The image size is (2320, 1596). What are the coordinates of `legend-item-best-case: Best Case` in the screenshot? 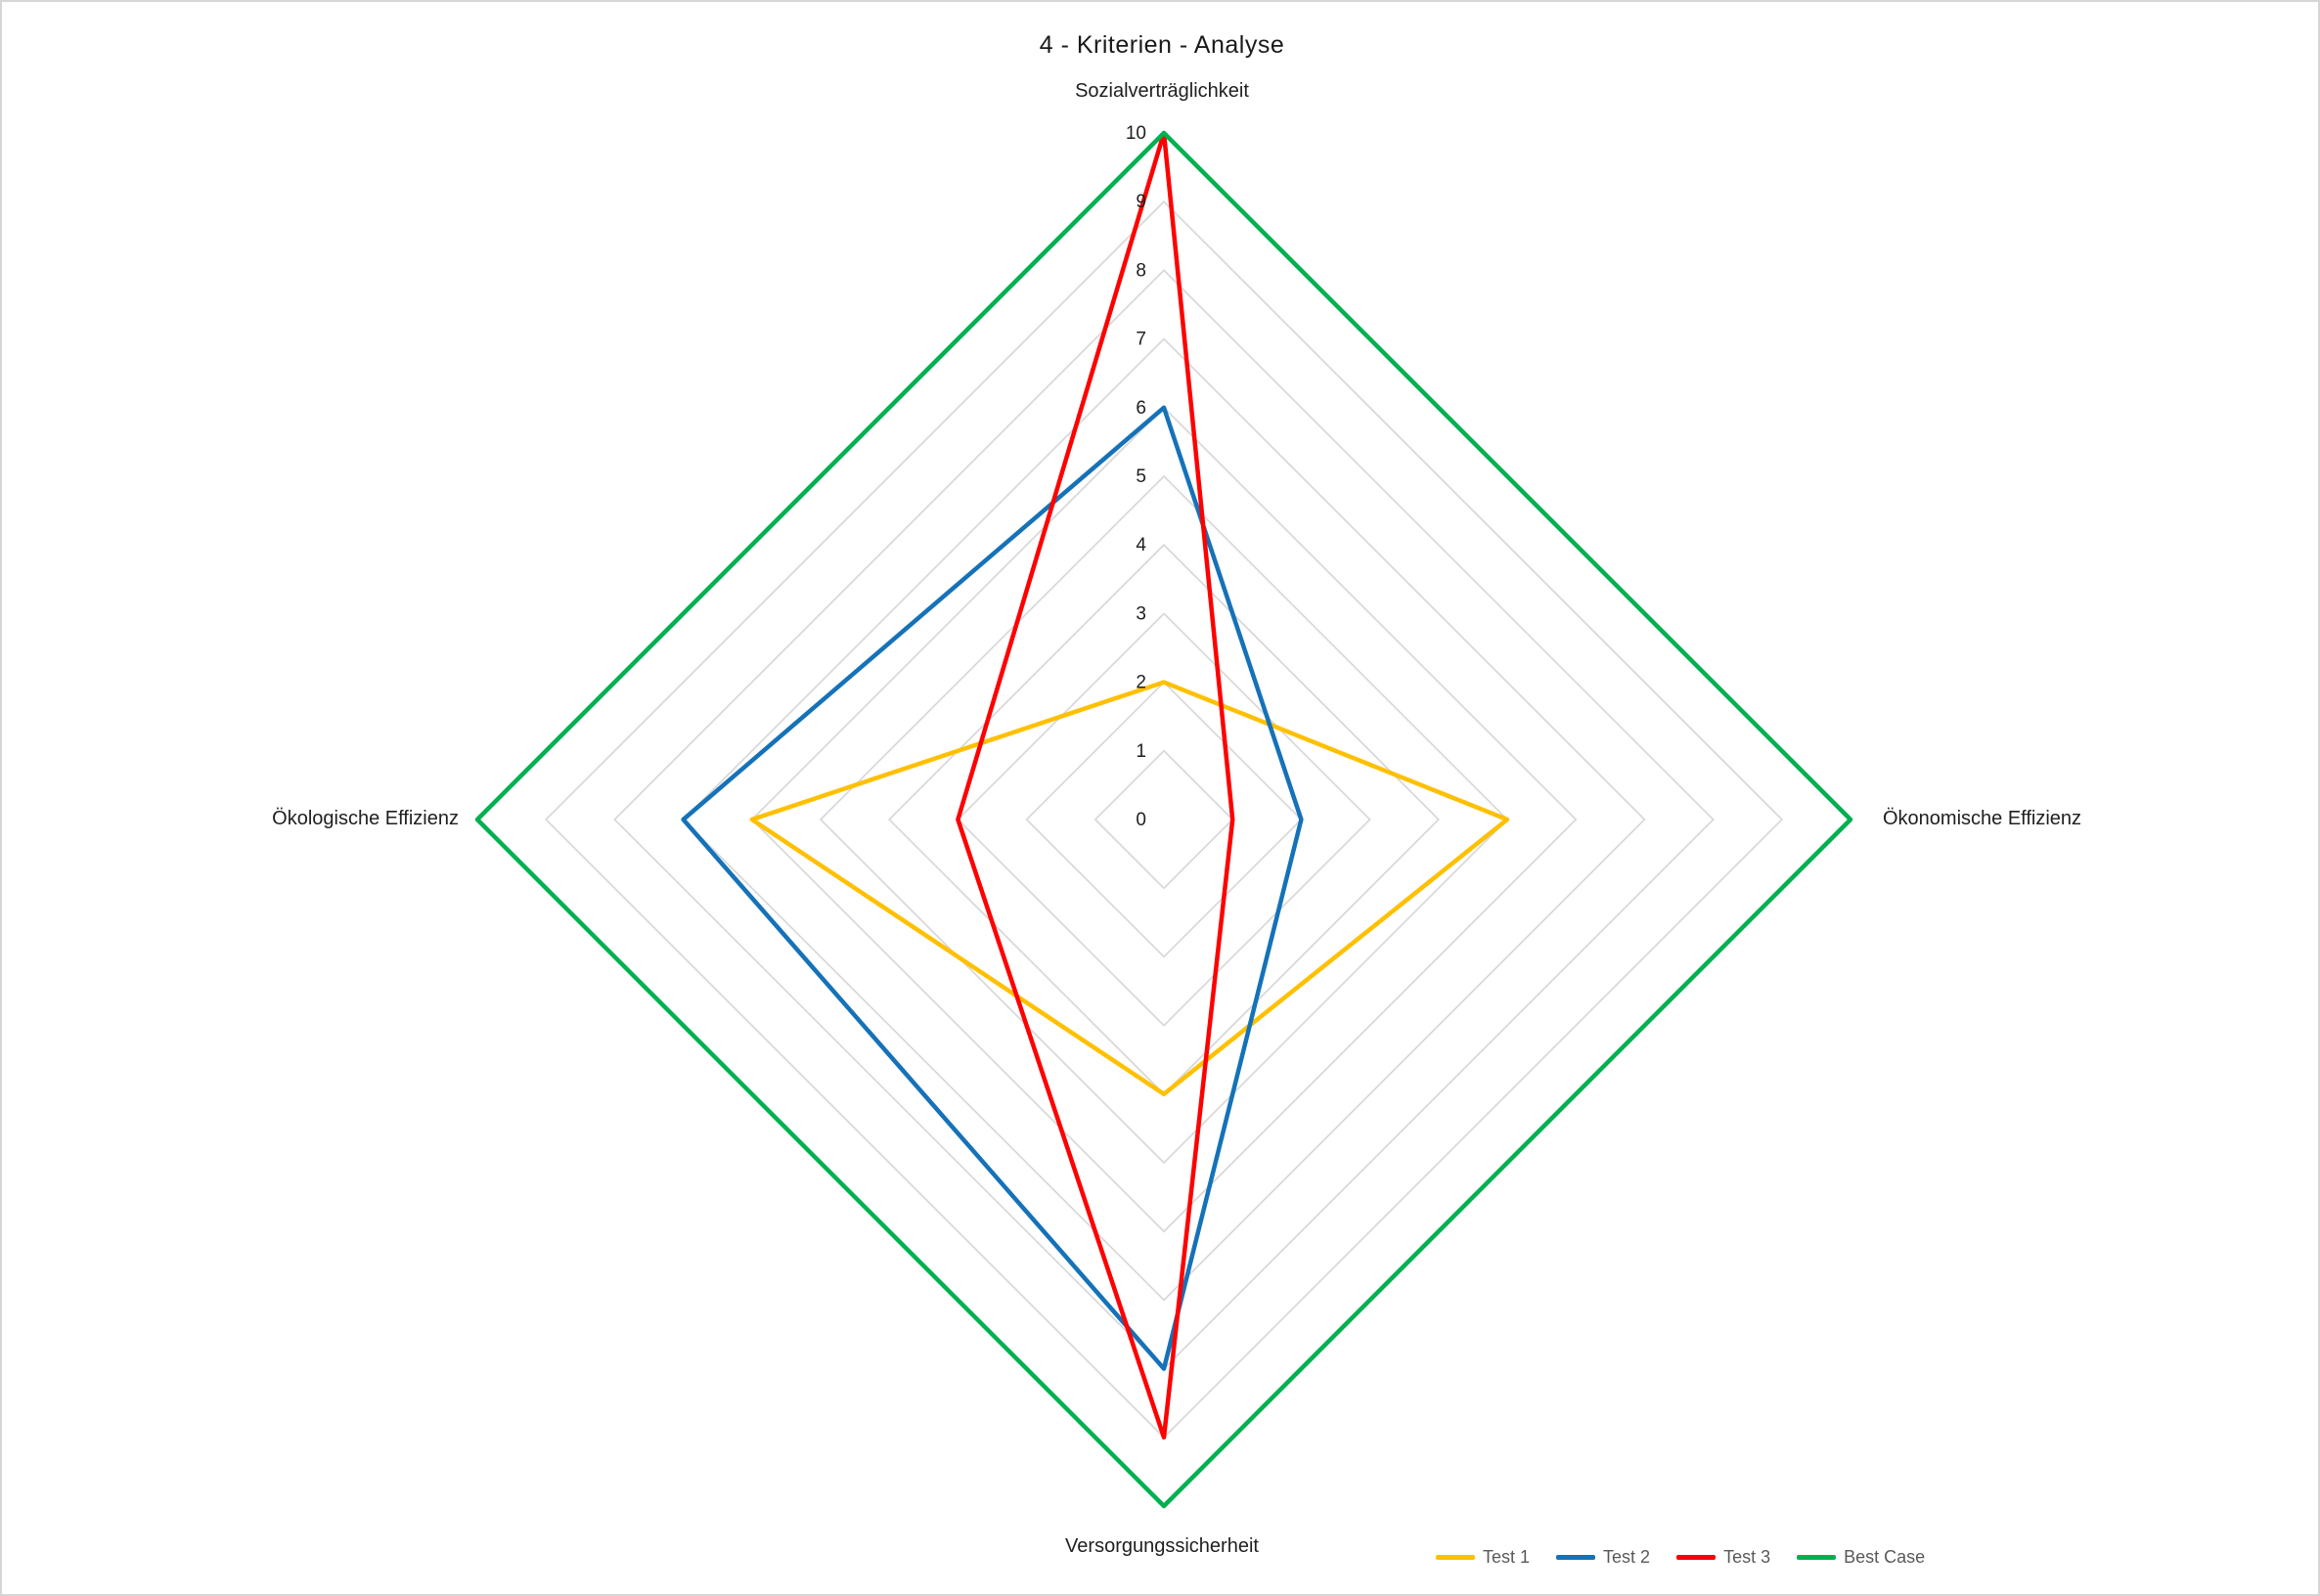 It's located at (1861, 1557).